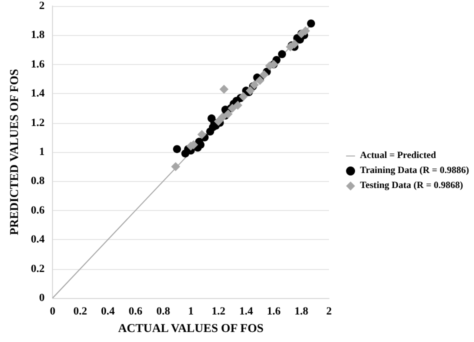 This screenshot has width=474, height=342. I want to click on x-tick-label: 1.6, so click(274, 312).